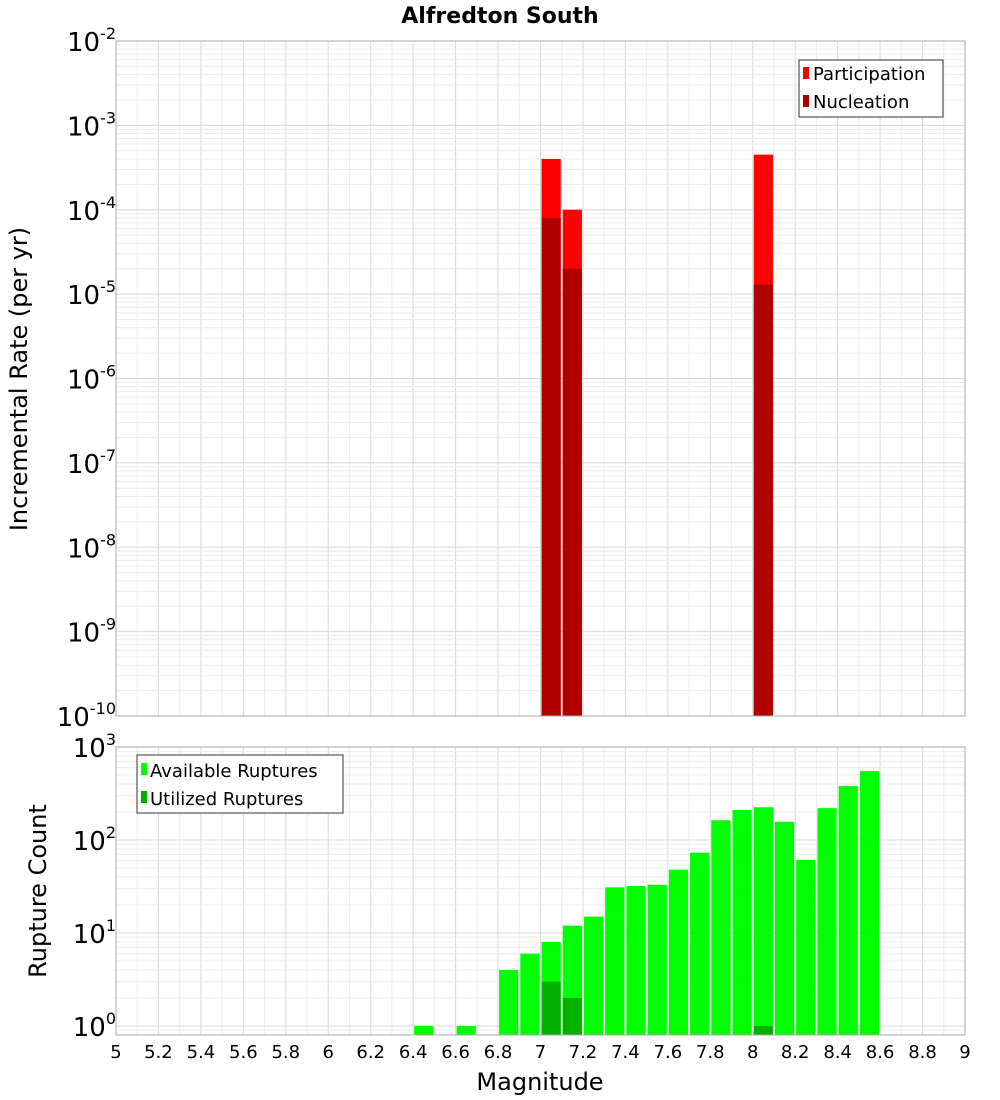 The image size is (1000, 1100). I want to click on y-tick-label: 10⁻³, so click(91, 125).